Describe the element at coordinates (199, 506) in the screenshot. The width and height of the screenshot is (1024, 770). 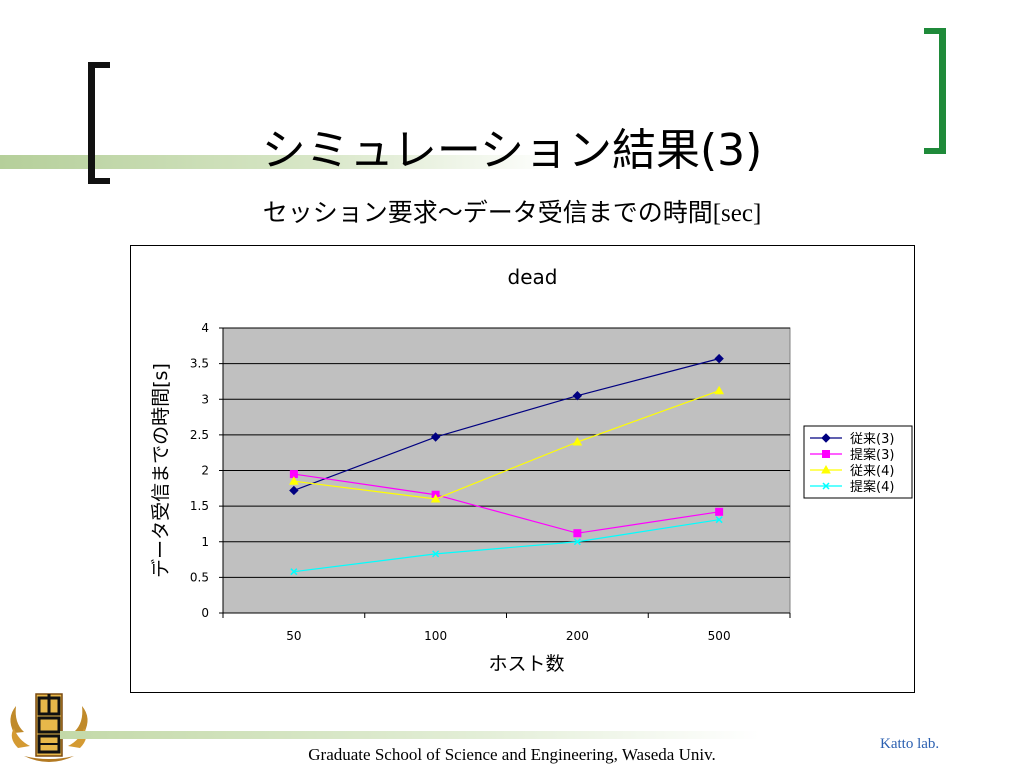
I see `y-tick-label: 1.5` at that location.